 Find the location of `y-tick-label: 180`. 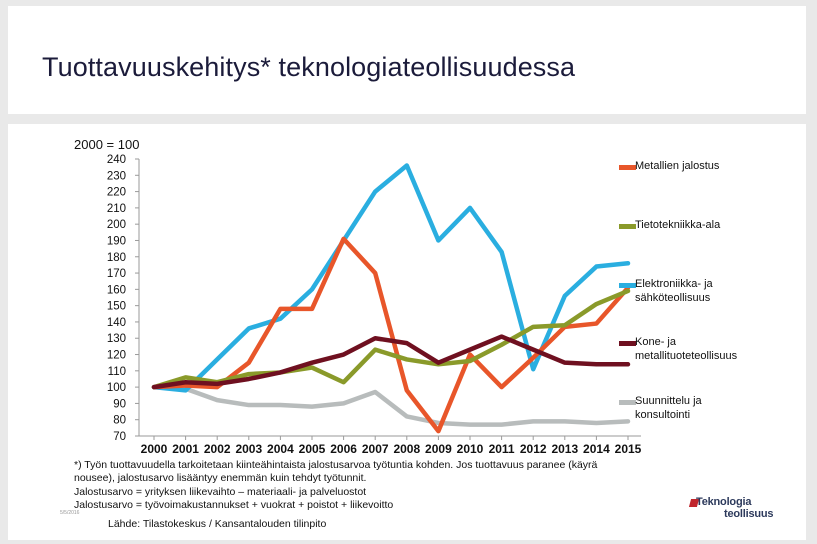

y-tick-label: 180 is located at coordinates (116, 258).